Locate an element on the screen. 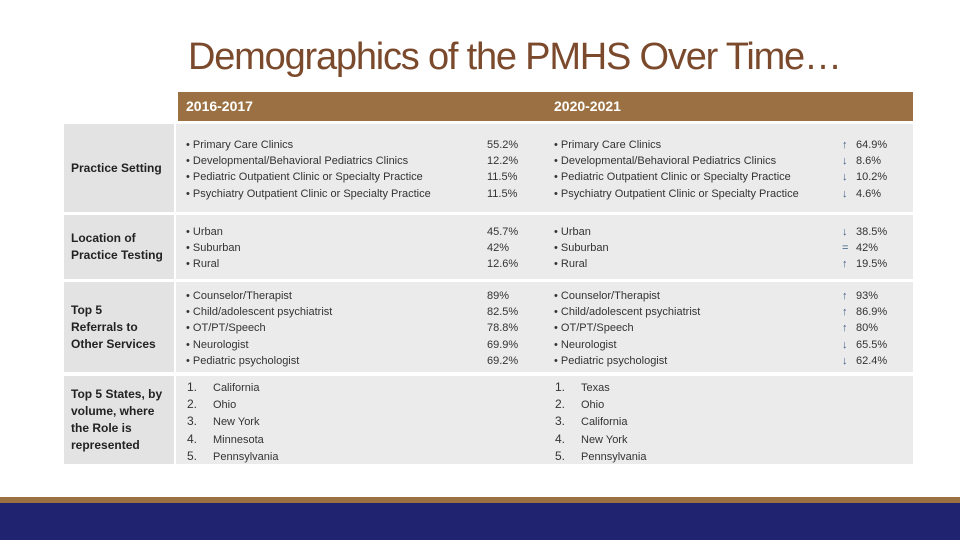 The image size is (960, 540). row-label-practice-setting: Practice Setting is located at coordinates (119, 168).